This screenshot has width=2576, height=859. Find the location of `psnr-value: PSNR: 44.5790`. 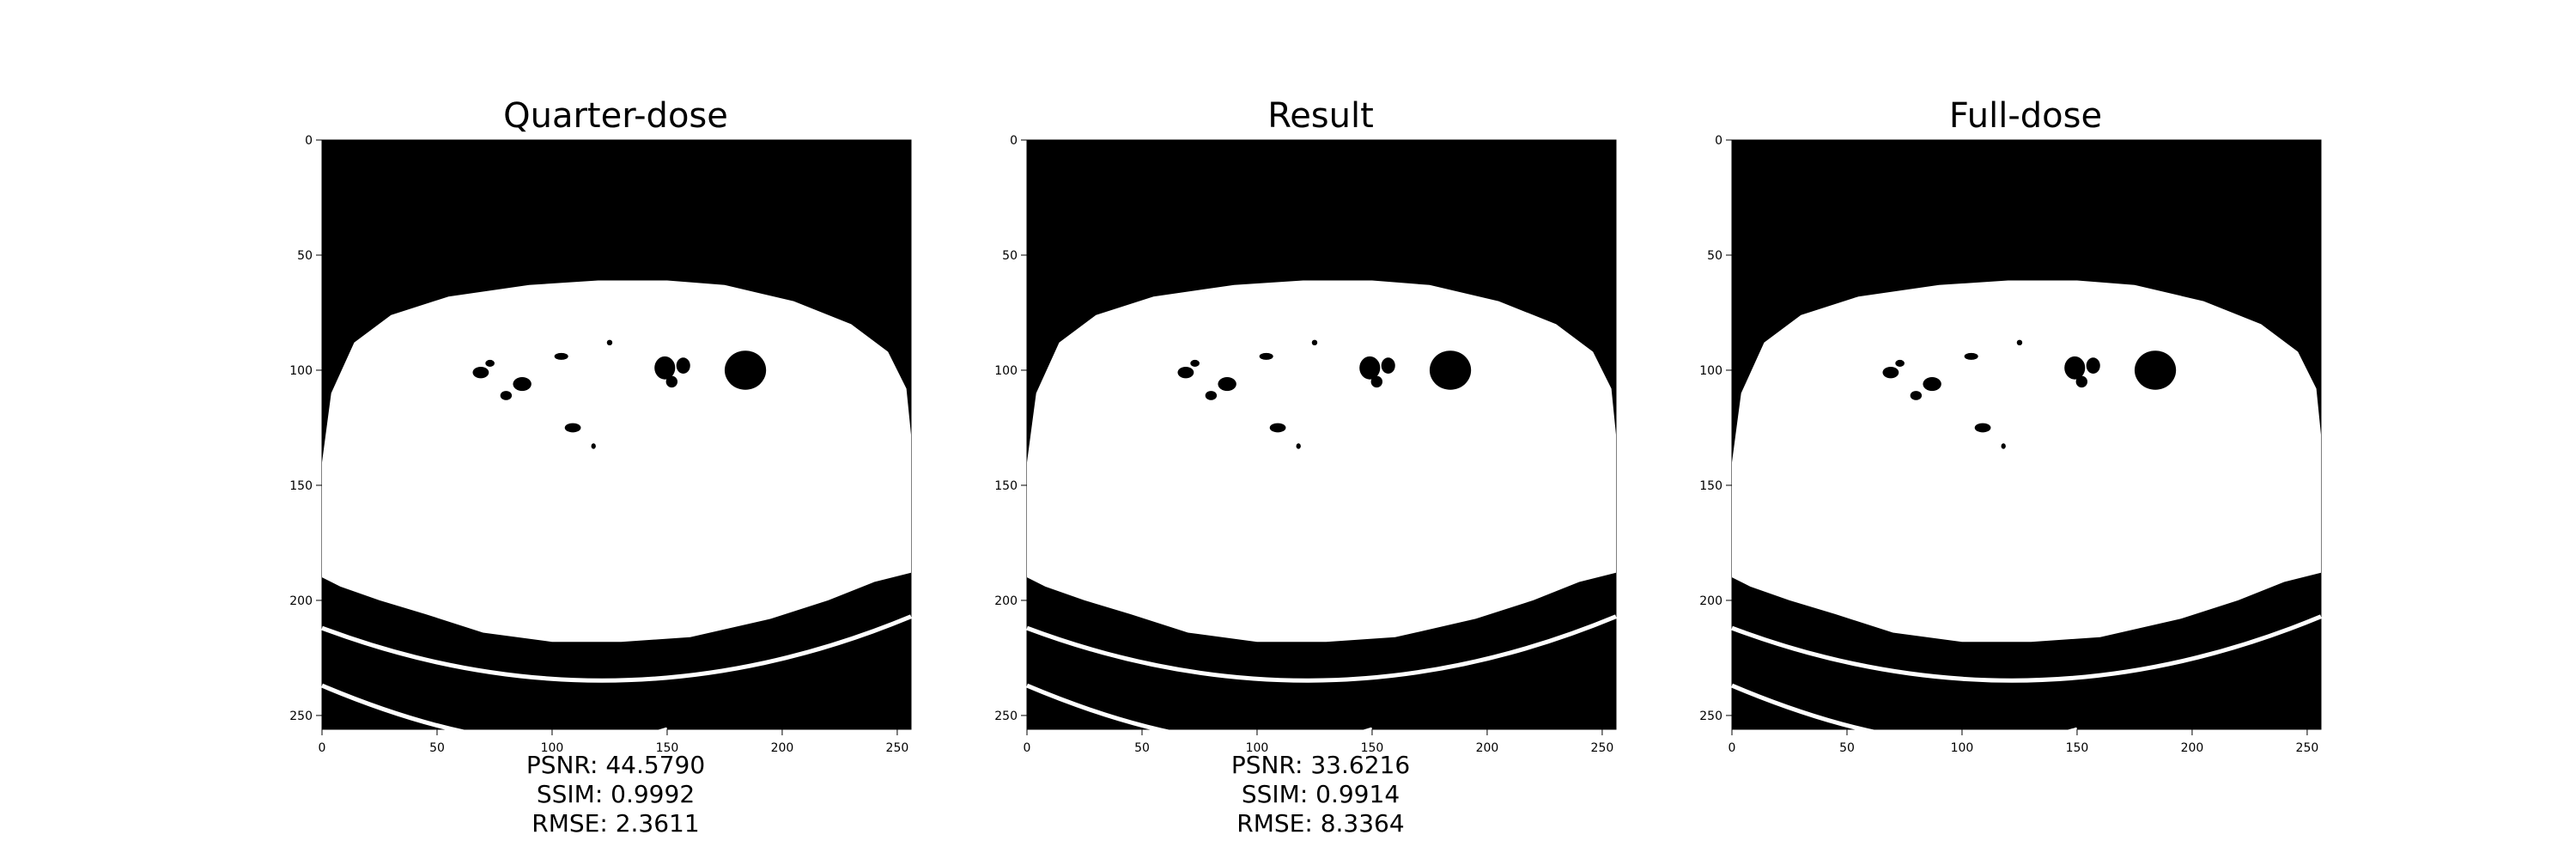

psnr-value: PSNR: 44.5790 is located at coordinates (616, 765).